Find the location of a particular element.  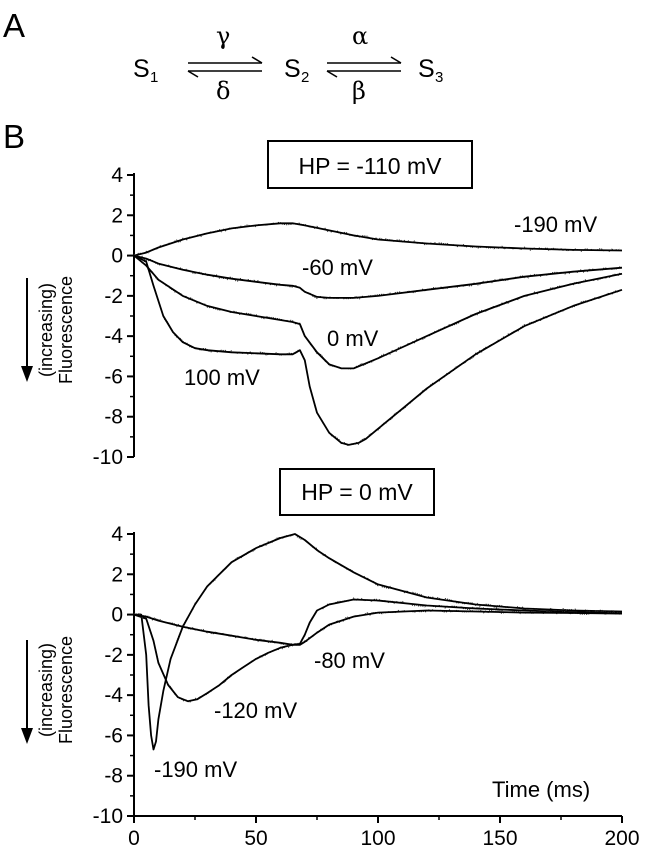

state-s1: S 1 is located at coordinates (145, 70).